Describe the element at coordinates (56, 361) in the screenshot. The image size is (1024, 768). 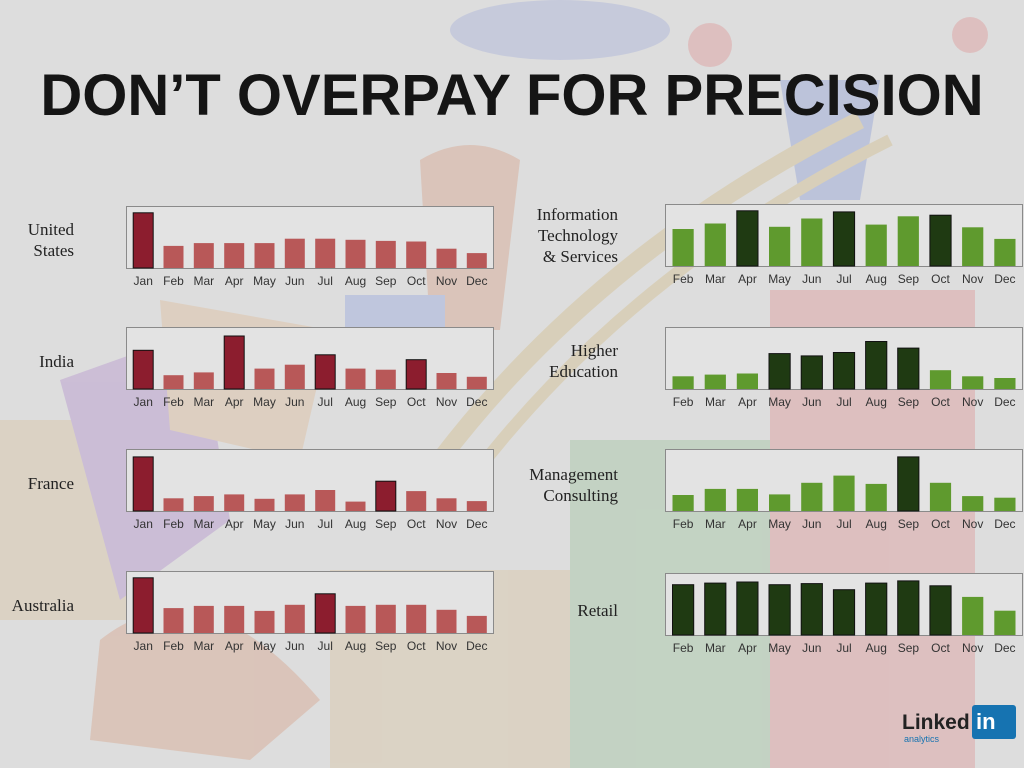
I see `chart-label: India` at that location.